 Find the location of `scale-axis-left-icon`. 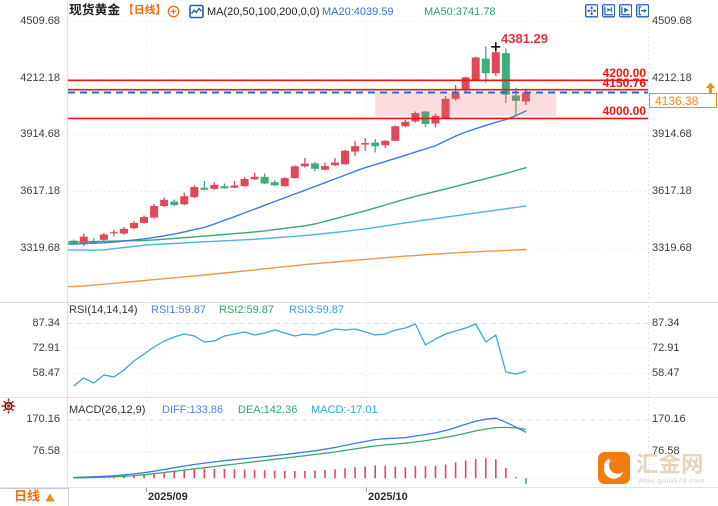

scale-axis-left-icon is located at coordinates (608, 11).